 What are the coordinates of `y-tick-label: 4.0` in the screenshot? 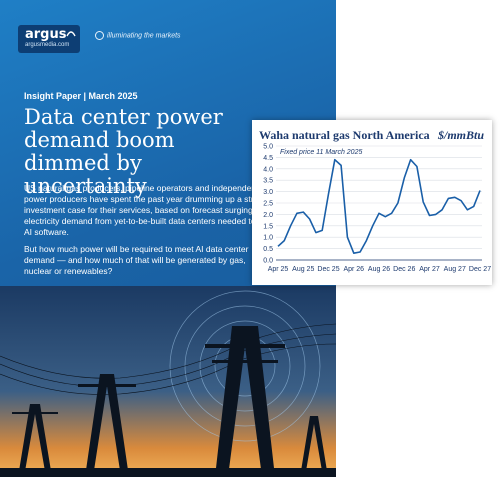 It's located at (268, 169).